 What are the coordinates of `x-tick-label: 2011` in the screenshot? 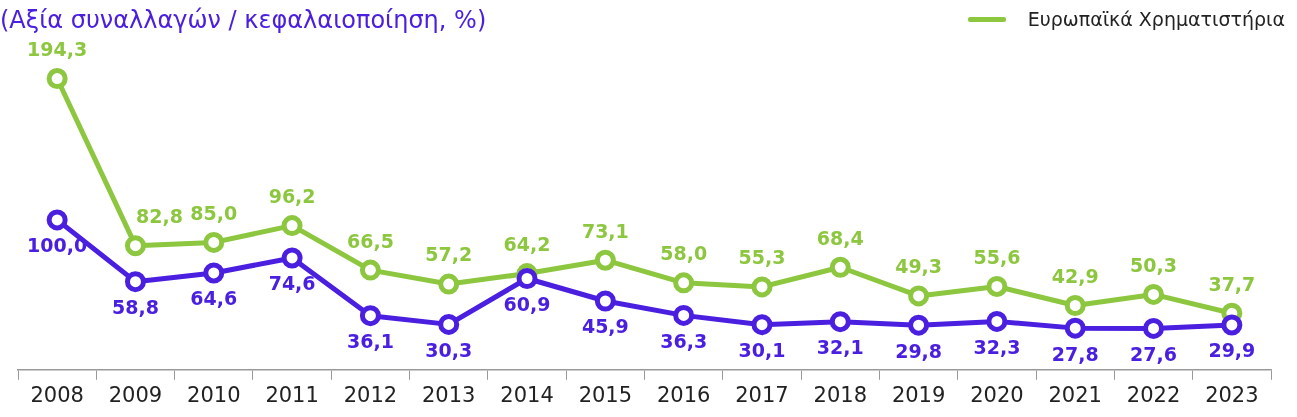 It's located at (292, 394).